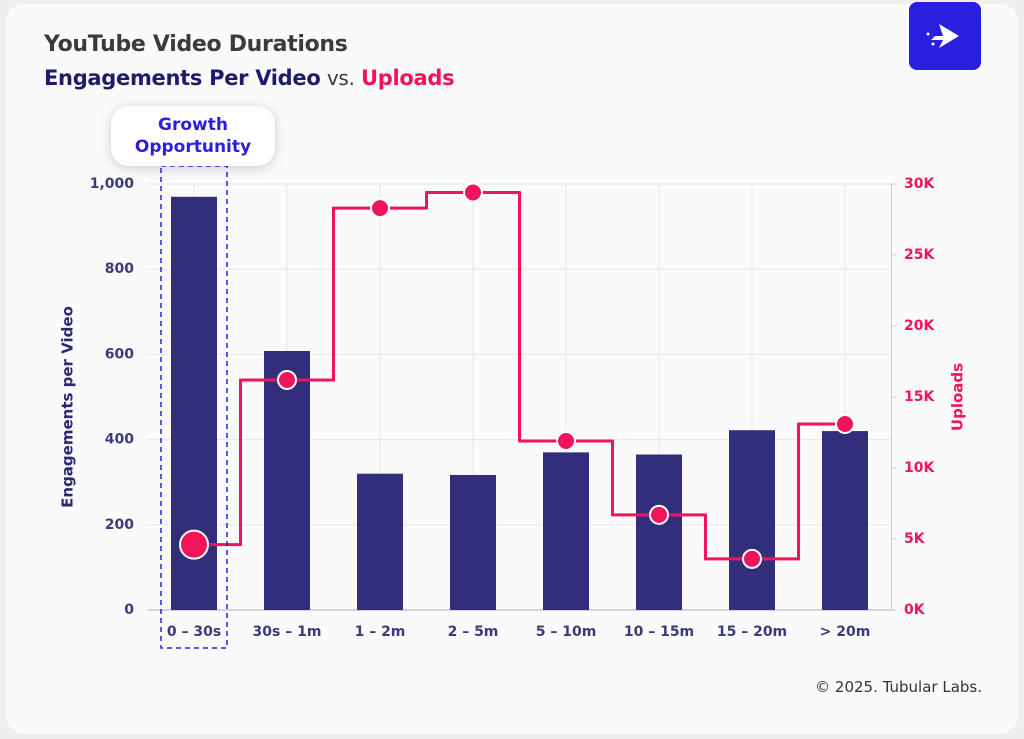 Image resolution: width=1024 pixels, height=739 pixels. Describe the element at coordinates (942, 36) in the screenshot. I see `logo-icon` at that location.